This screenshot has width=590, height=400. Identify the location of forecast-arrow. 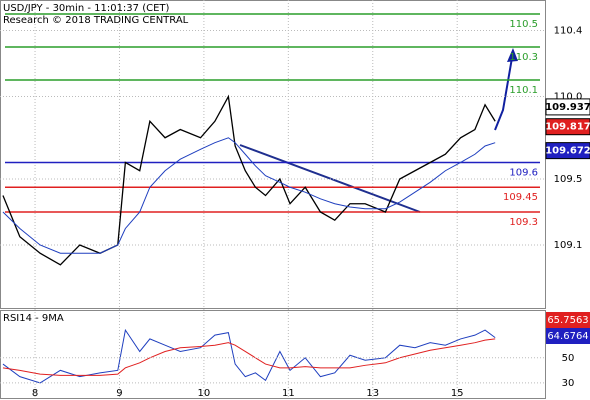
(504, 91).